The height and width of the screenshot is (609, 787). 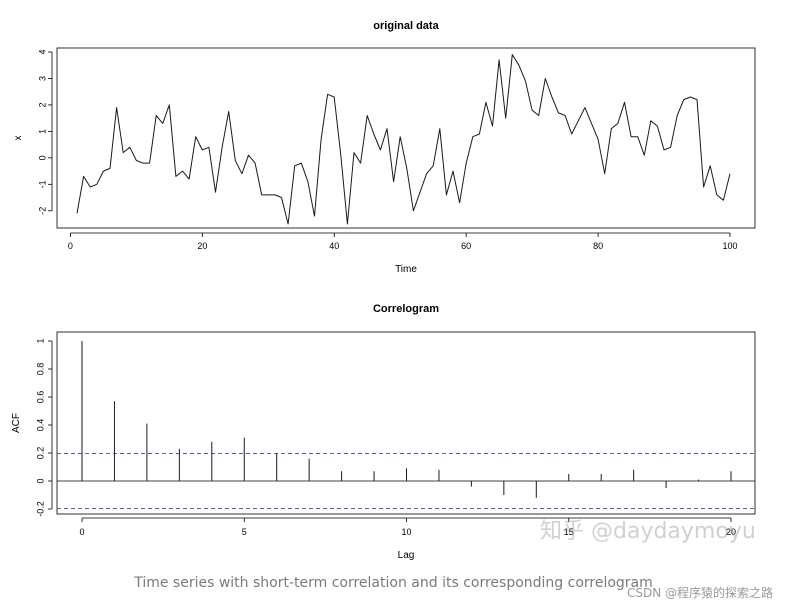 I want to click on top-chart-title: original data, so click(x=406, y=26).